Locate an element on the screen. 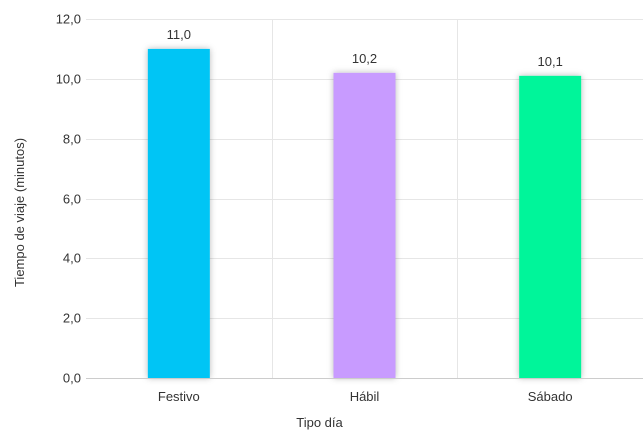  x-axis-ticks: Festivo Hábil Sábado is located at coordinates (365, 396).